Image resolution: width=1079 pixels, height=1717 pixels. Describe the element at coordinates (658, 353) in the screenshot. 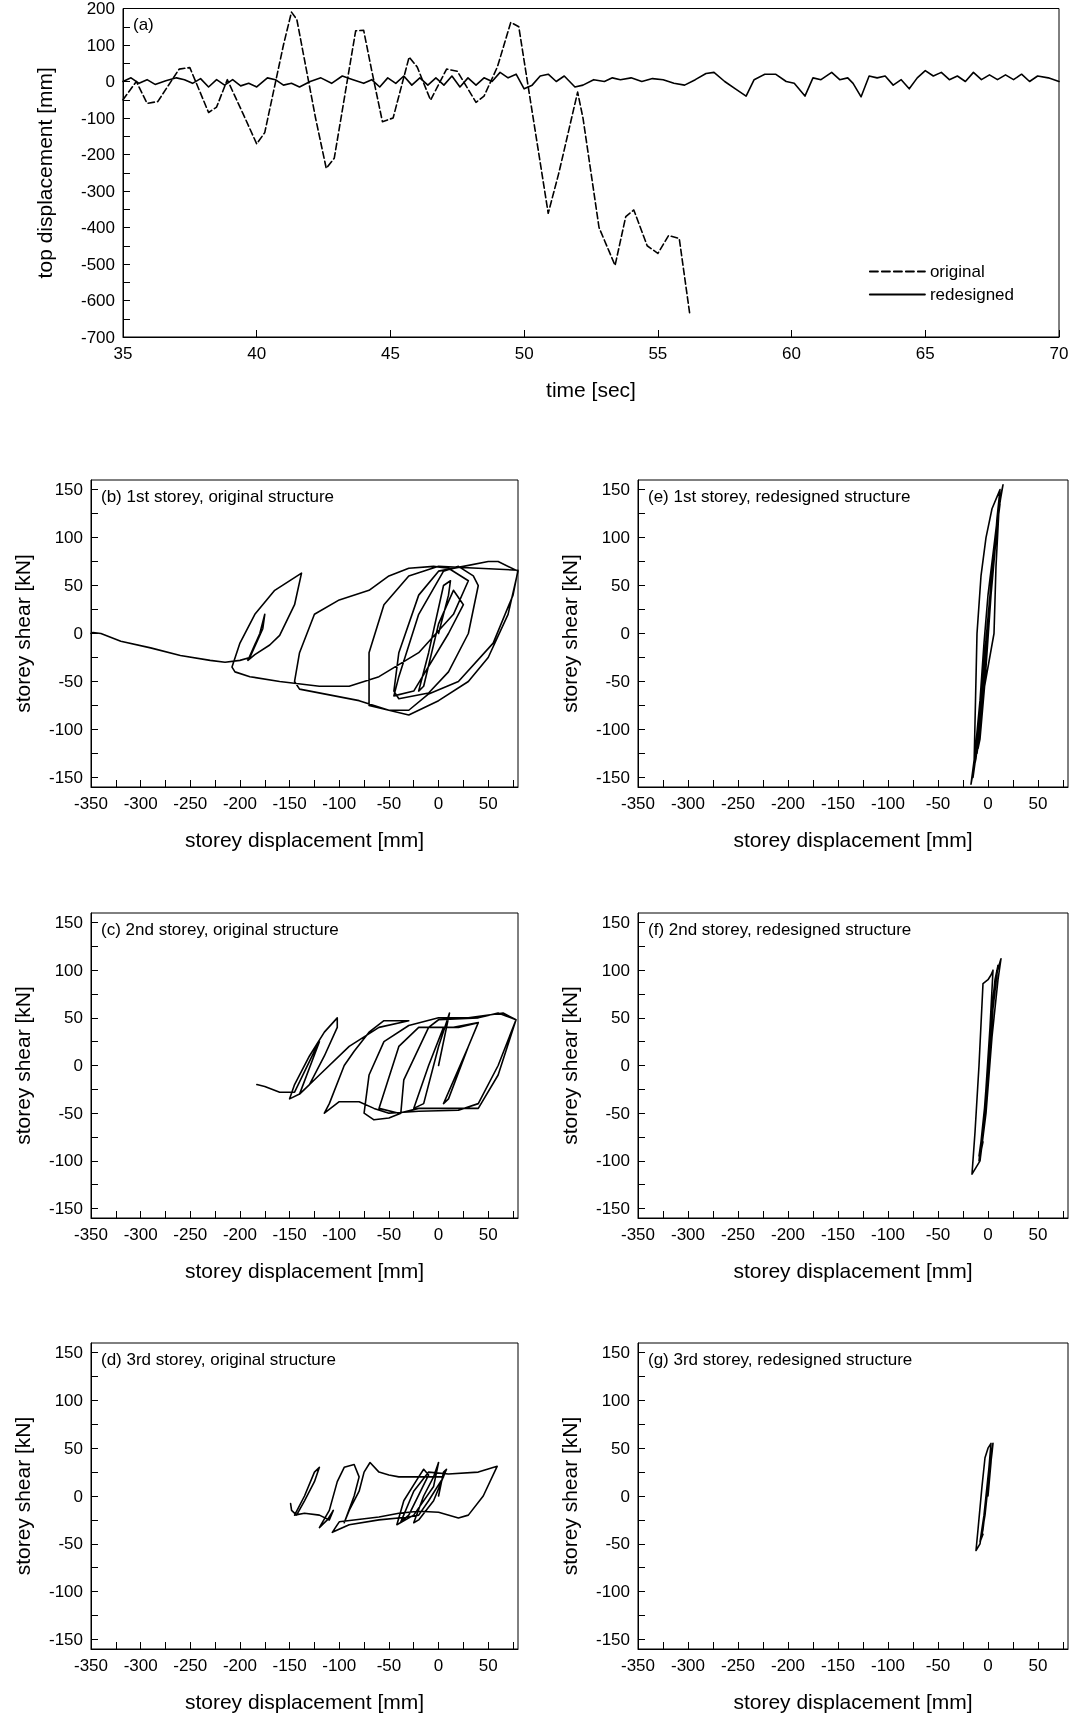

I see `x-tick-label: 55` at that location.